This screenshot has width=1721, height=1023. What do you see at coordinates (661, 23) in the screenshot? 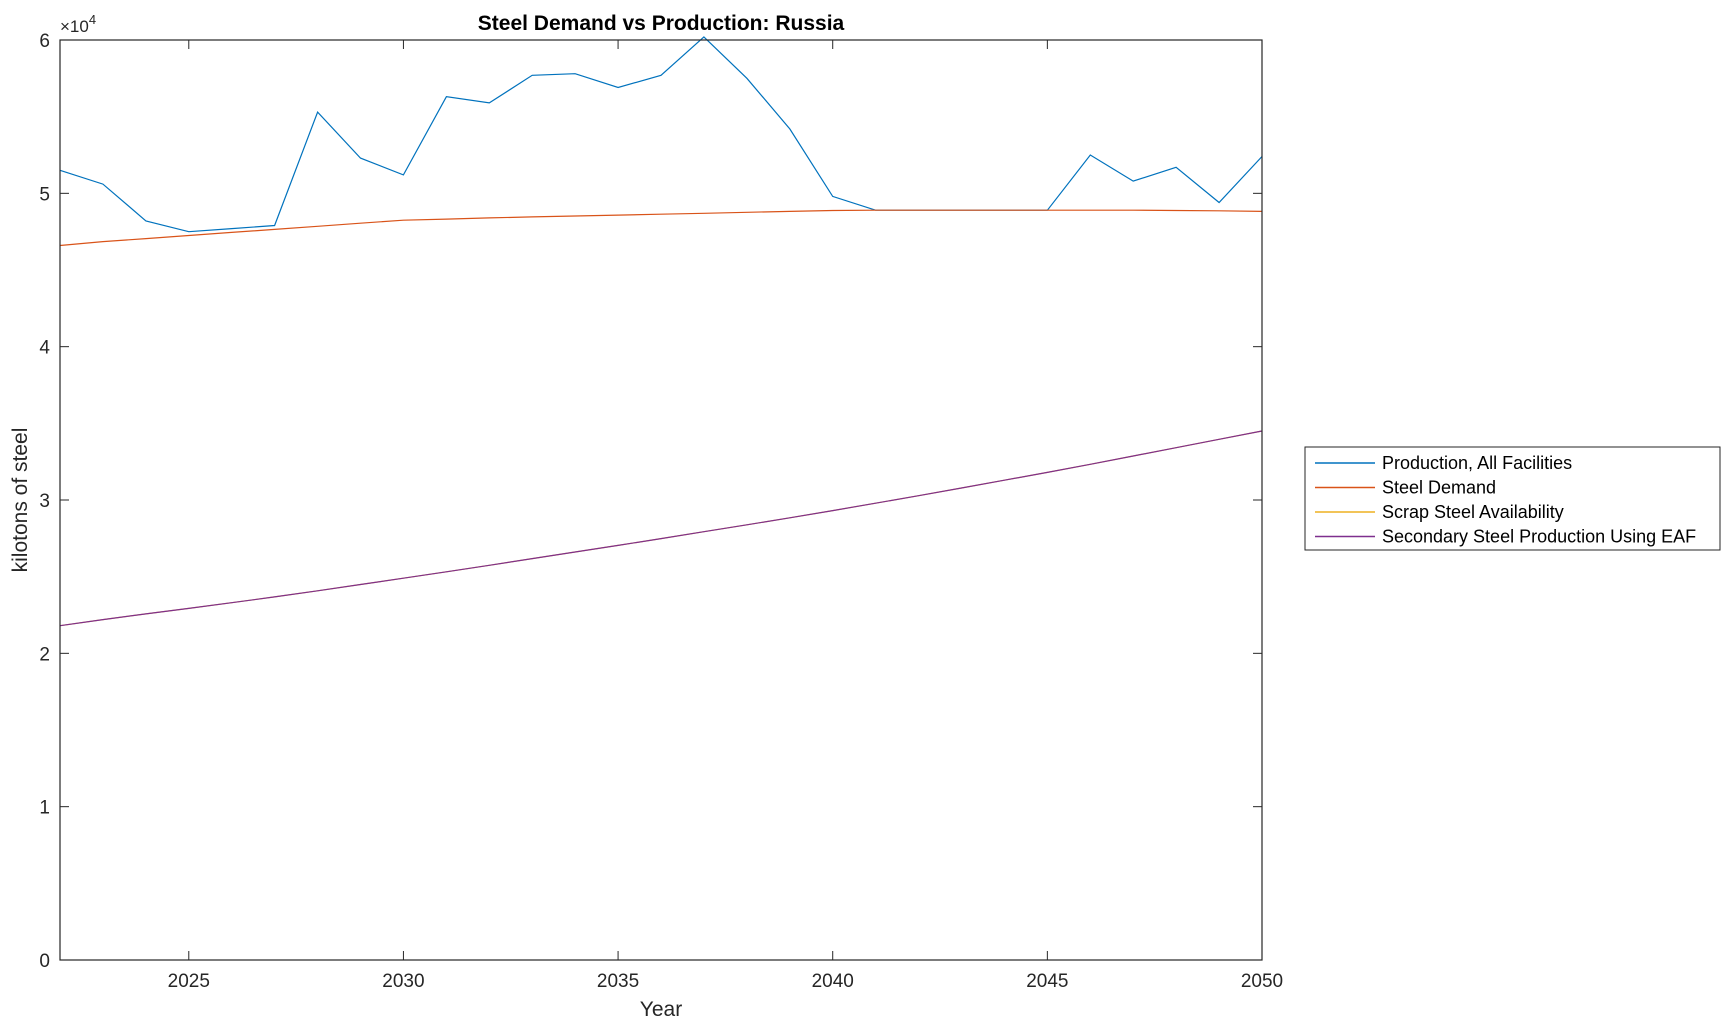
I see `chart-title: Steel Demand vs Production: Russia` at bounding box center [661, 23].